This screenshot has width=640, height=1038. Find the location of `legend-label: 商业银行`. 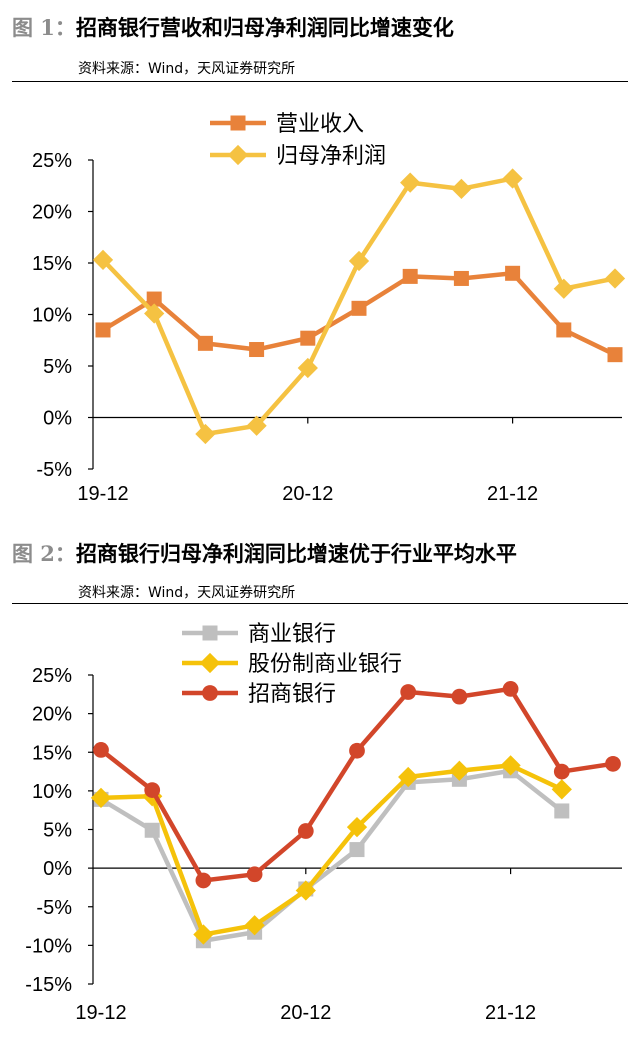

legend-label: 商业银行 is located at coordinates (292, 633).